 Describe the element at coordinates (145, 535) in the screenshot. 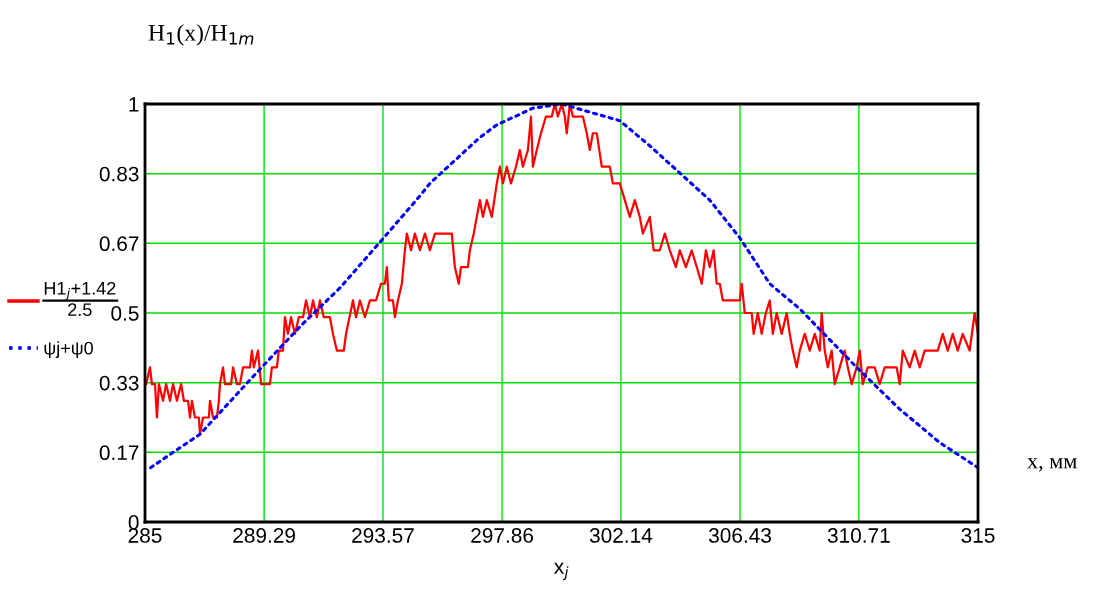

I see `x-tick-label: 285` at that location.